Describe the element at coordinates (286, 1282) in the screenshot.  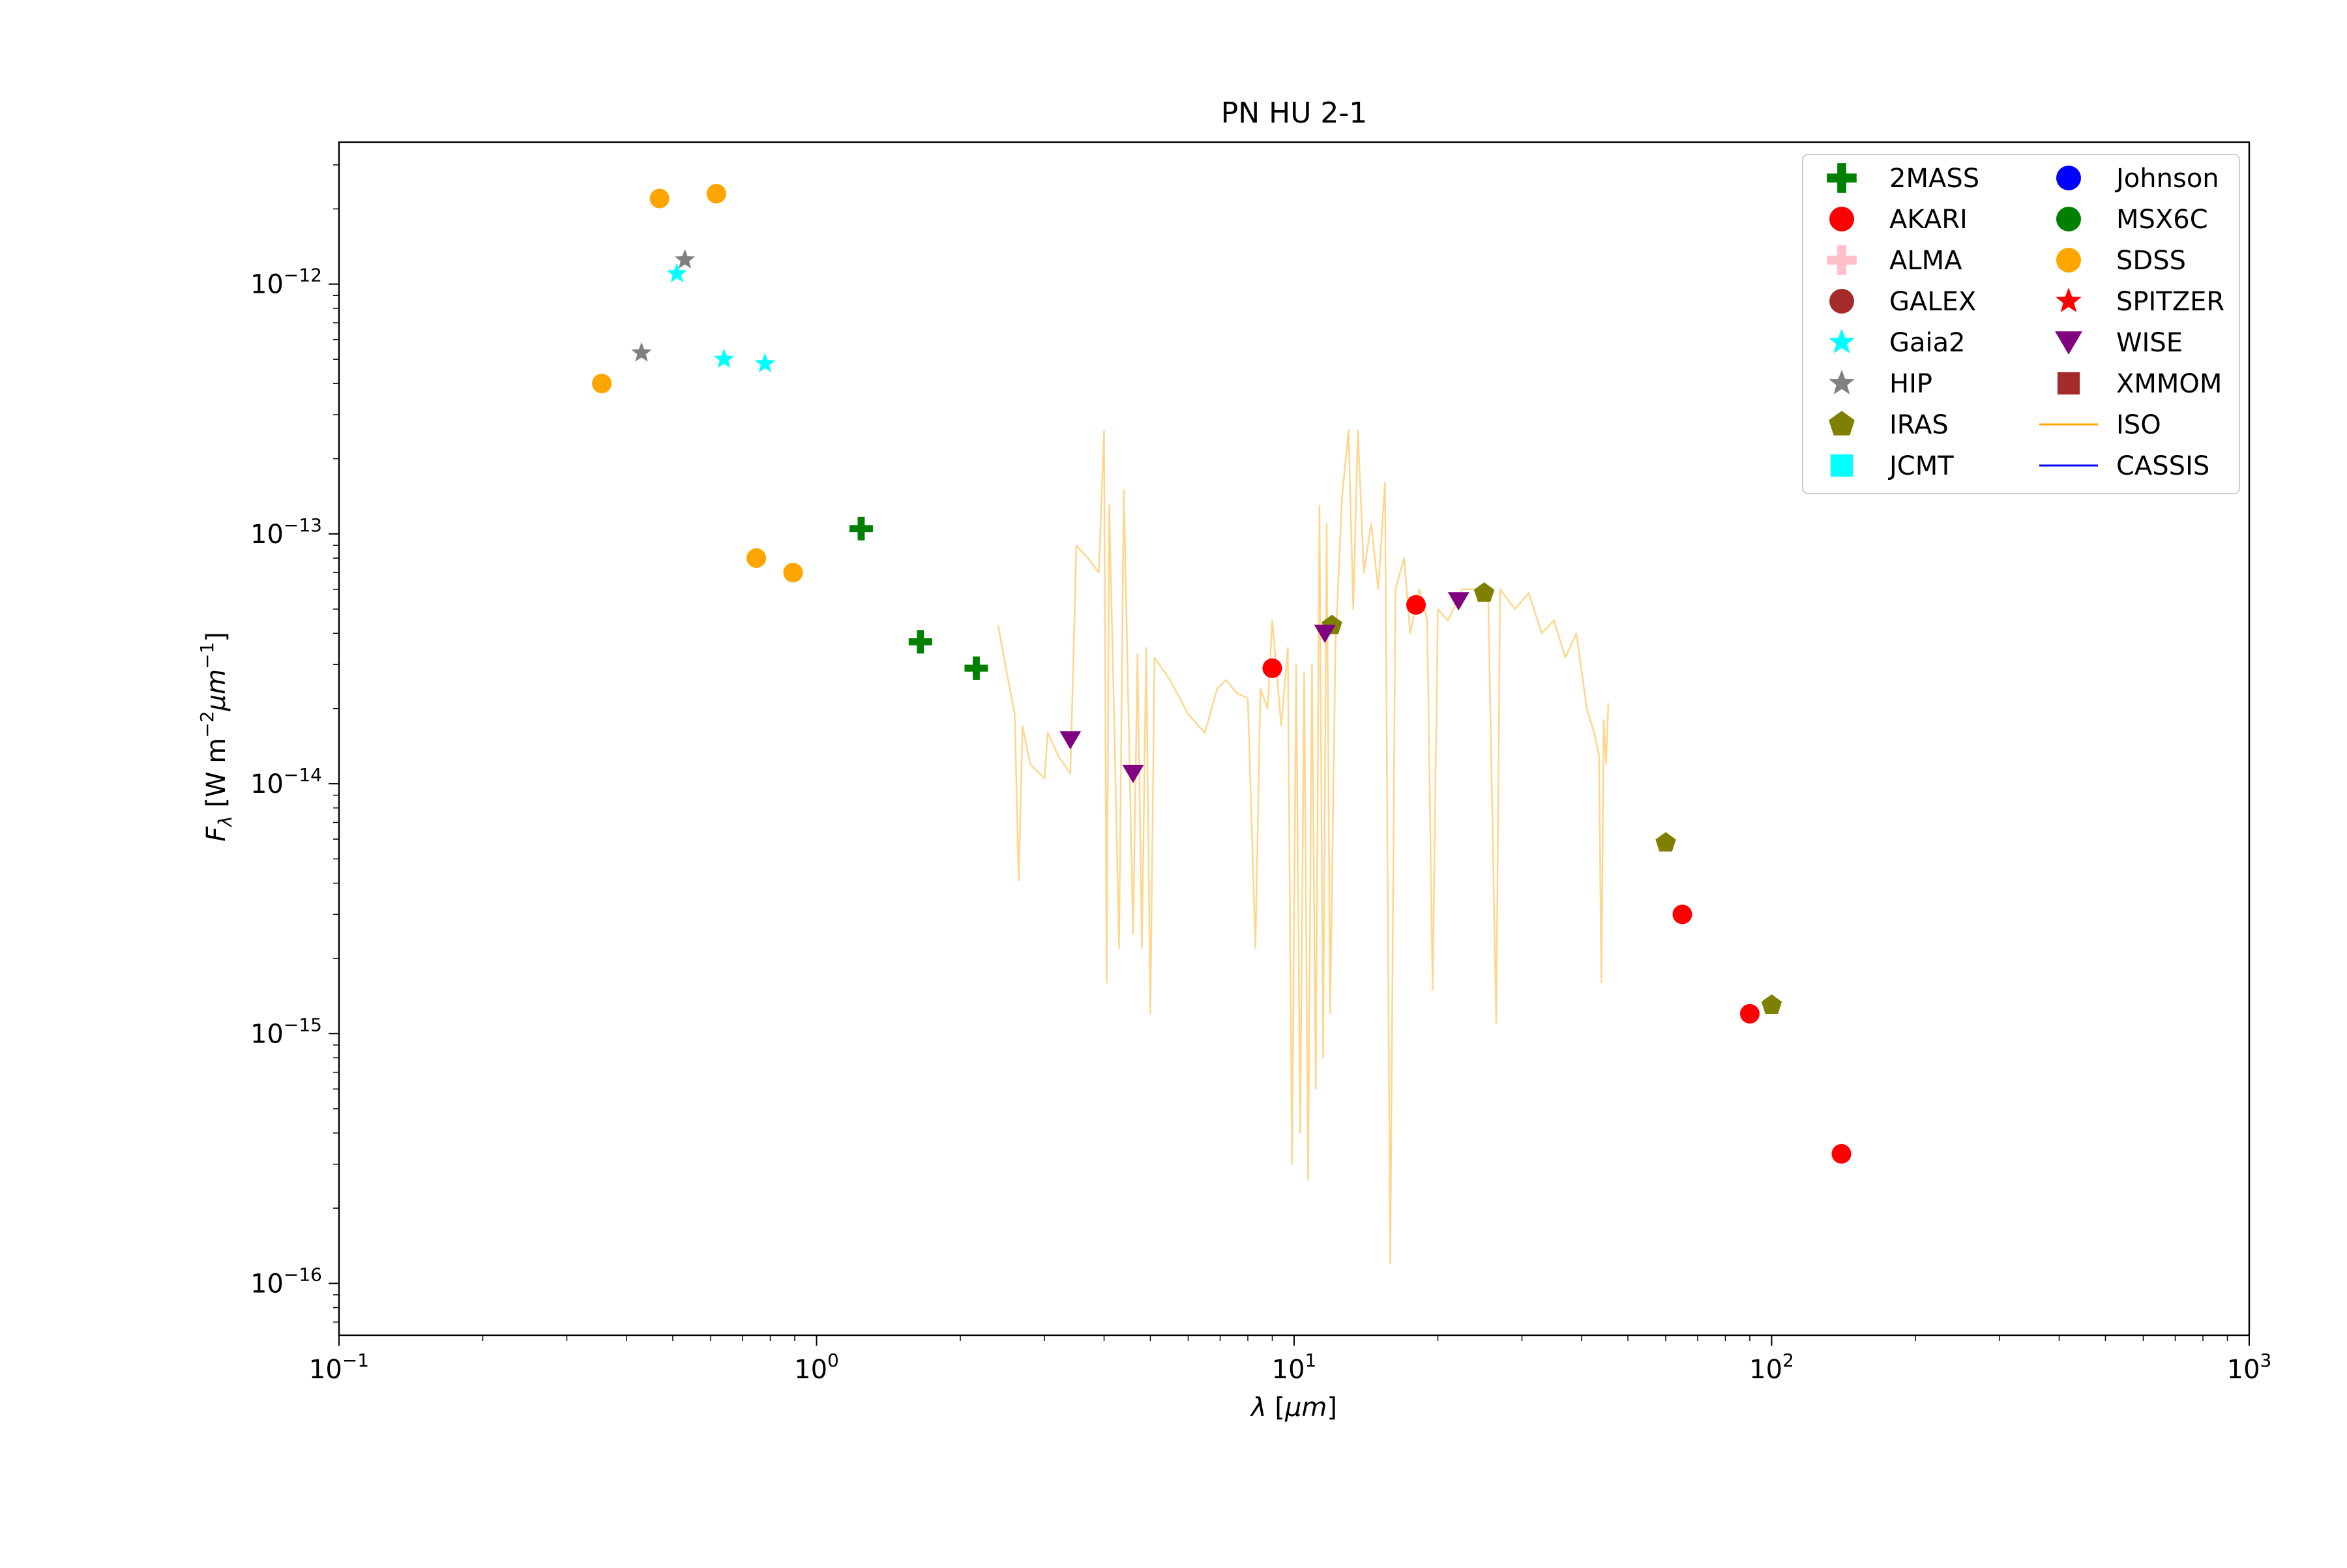
I see `y-tick-label: 10−16` at that location.